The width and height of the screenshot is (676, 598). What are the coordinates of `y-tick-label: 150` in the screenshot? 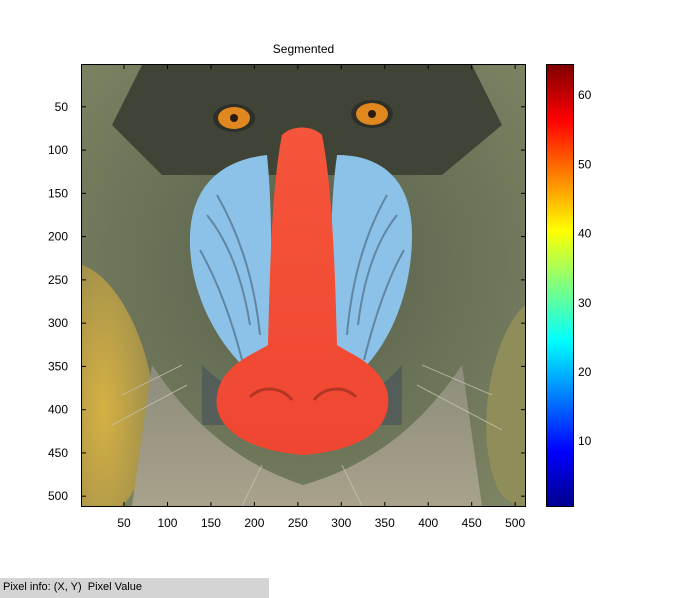 It's located at (58, 193).